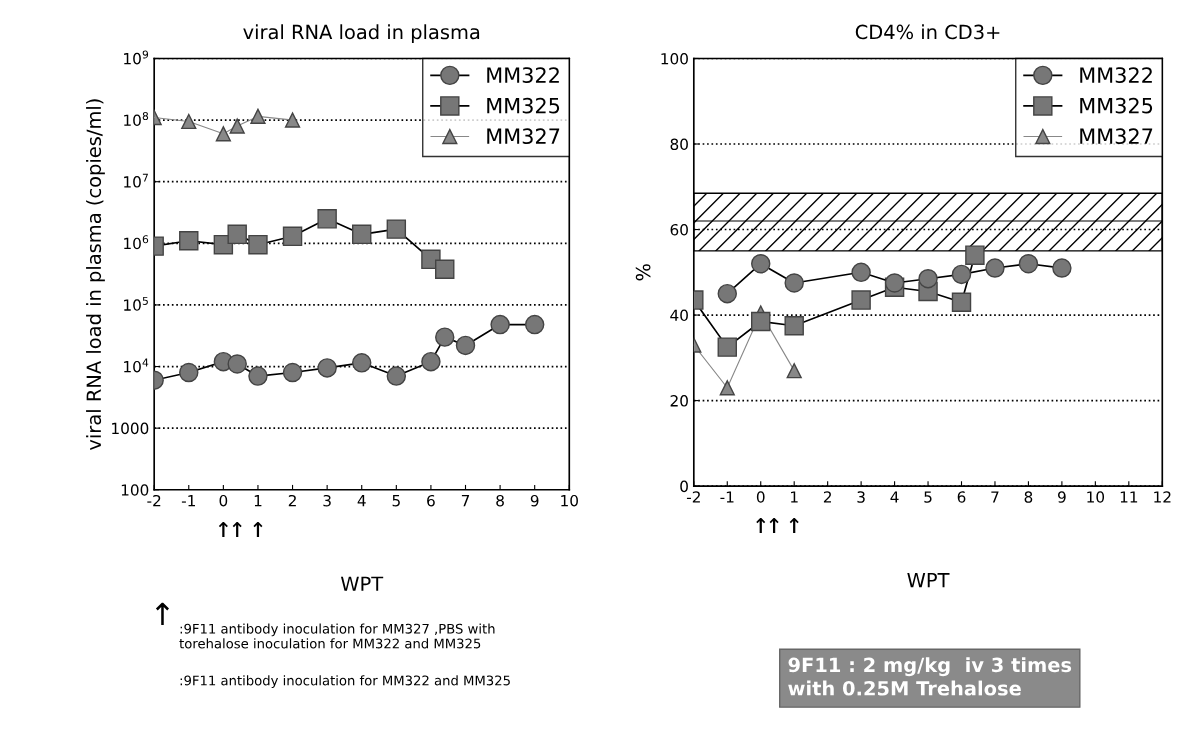  What do you see at coordinates (679, 315) in the screenshot?
I see `y-tick-label: 40` at bounding box center [679, 315].